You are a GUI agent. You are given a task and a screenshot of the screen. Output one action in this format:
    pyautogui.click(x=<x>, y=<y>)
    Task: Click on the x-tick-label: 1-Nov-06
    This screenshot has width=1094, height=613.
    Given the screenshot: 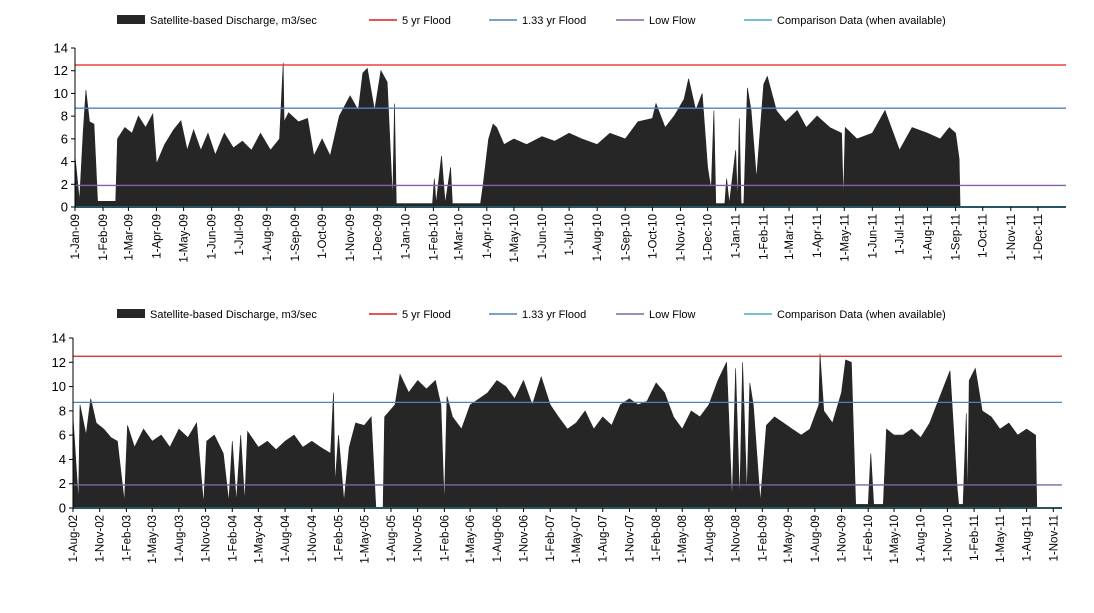 What is the action you would take?
    pyautogui.click(x=525, y=538)
    